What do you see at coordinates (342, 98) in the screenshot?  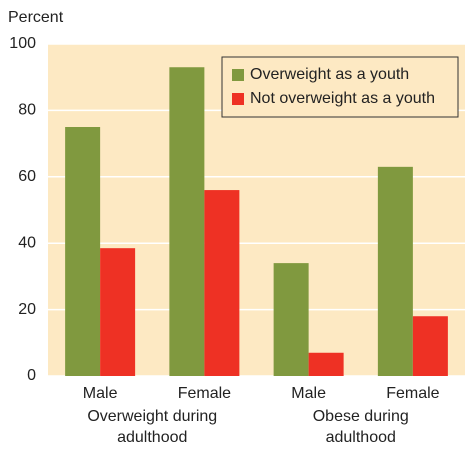 I see `legend-label: Not overweight as a youth` at bounding box center [342, 98].